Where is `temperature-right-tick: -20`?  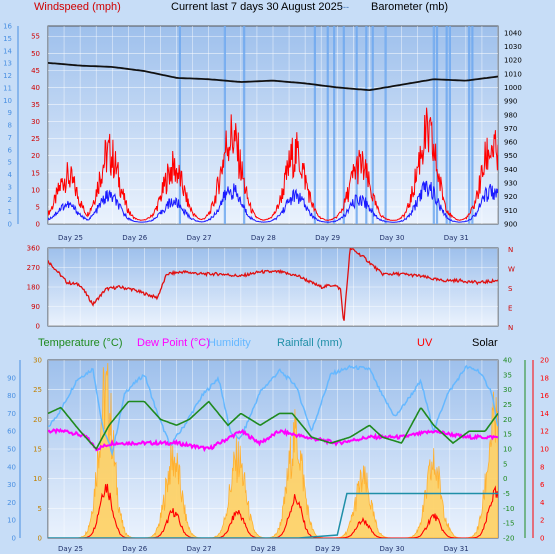
temperature-right-tick: -20 is located at coordinates (508, 539).